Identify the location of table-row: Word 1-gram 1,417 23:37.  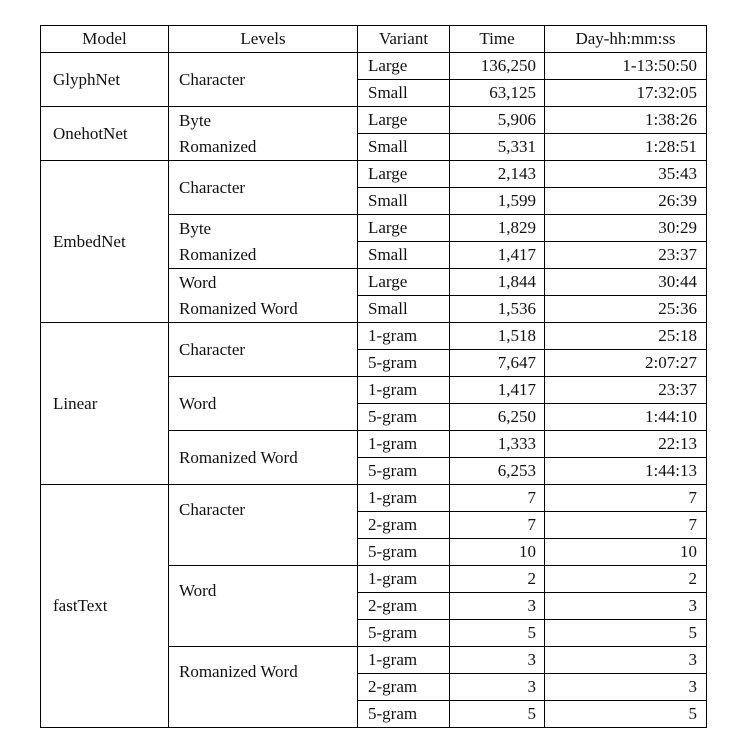
(374, 403).